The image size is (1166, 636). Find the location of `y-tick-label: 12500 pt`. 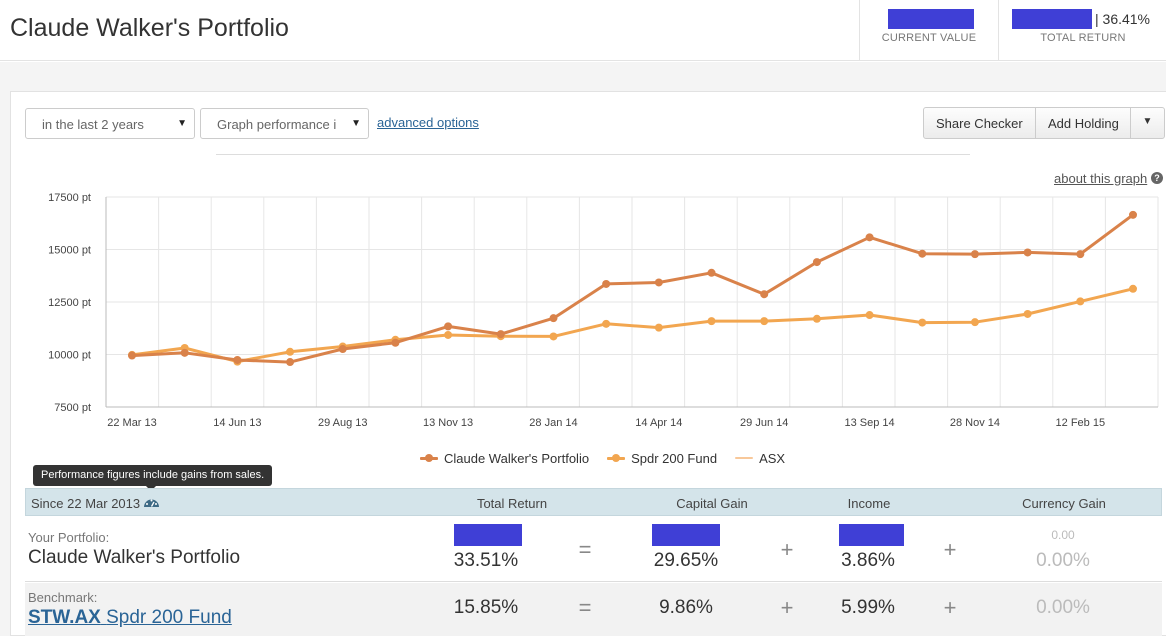

y-tick-label: 12500 pt is located at coordinates (69, 303).